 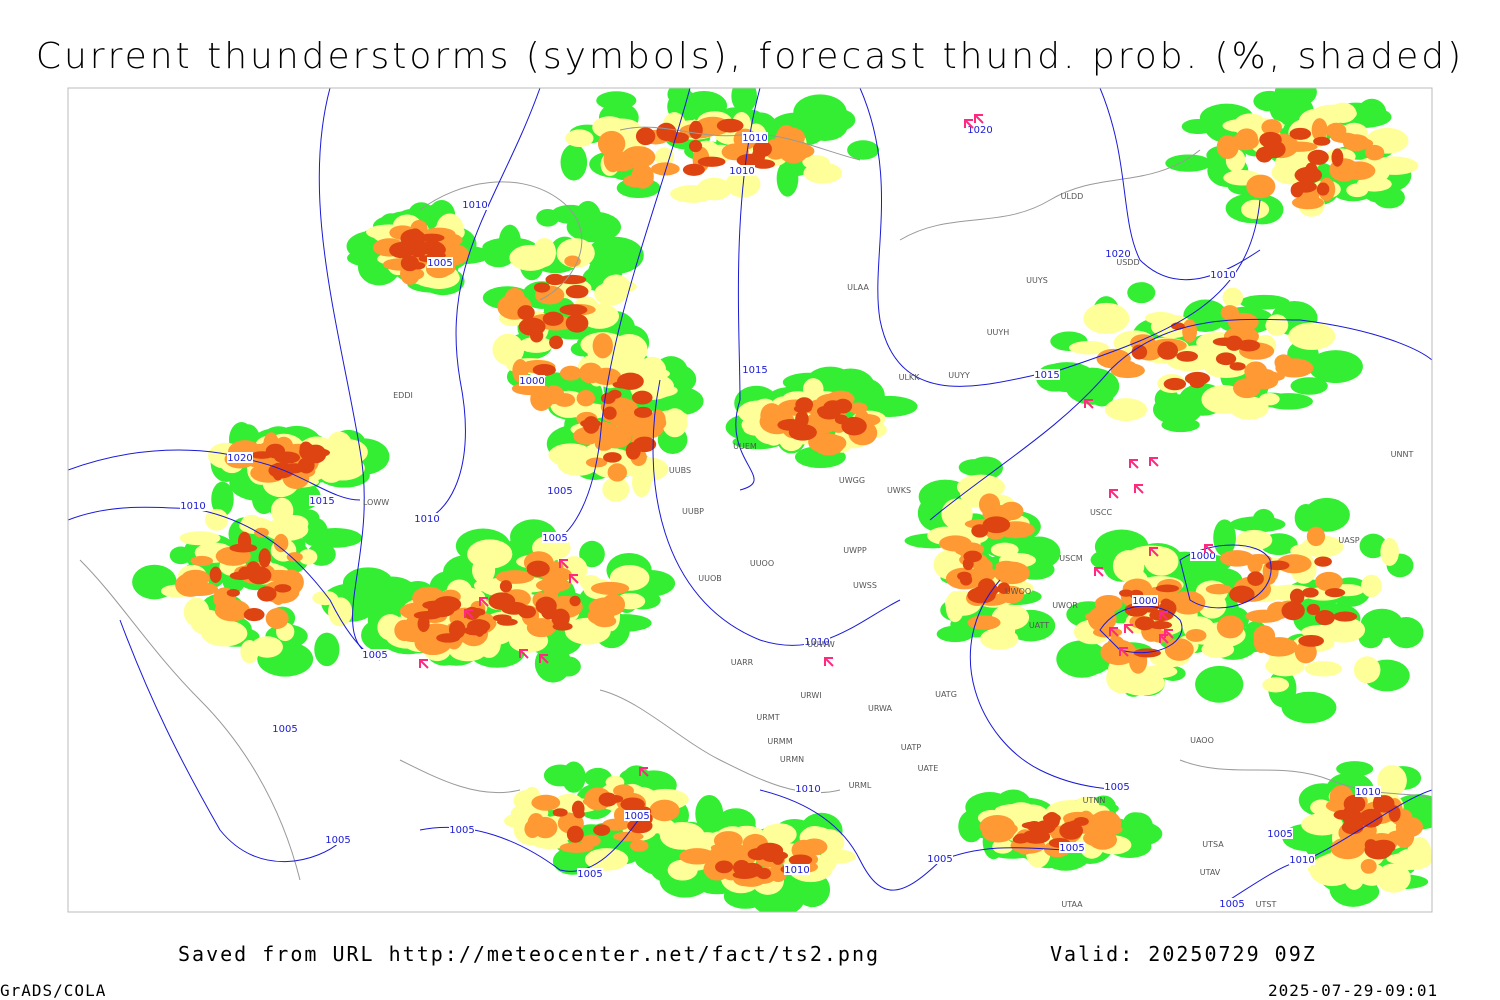 I want to click on station-label: UTAA, so click(x=1072, y=904).